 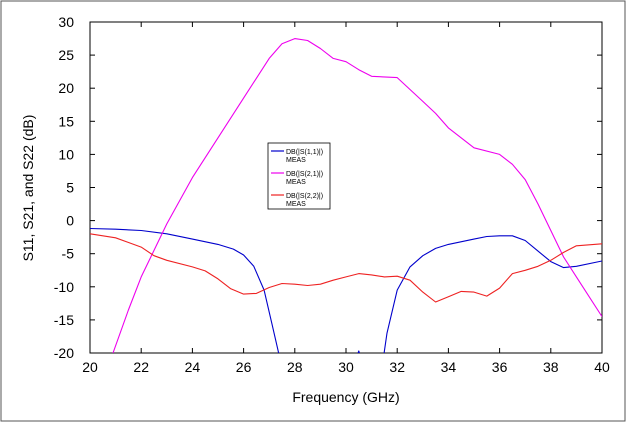 I want to click on y-tick-label: 15, so click(x=66, y=121).